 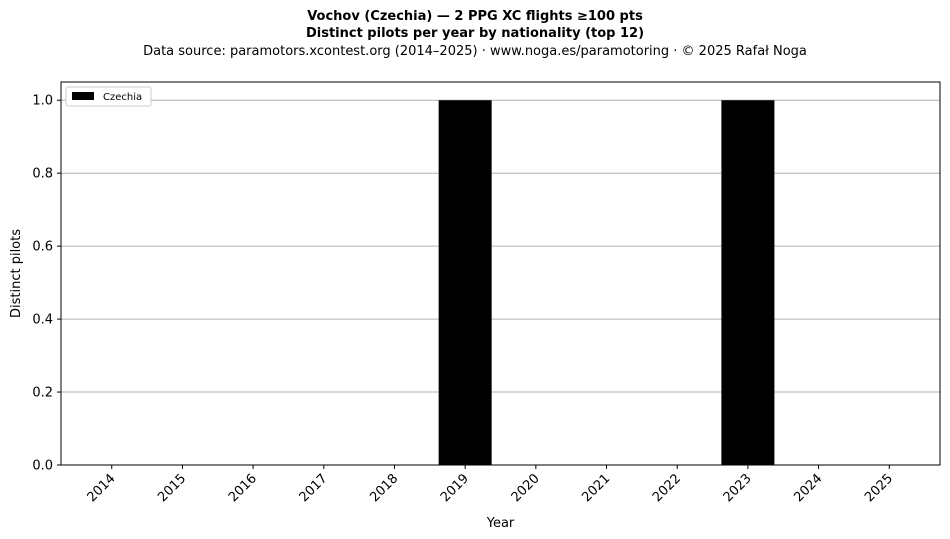 I want to click on y-tick-label: 0.8, so click(x=42, y=174).